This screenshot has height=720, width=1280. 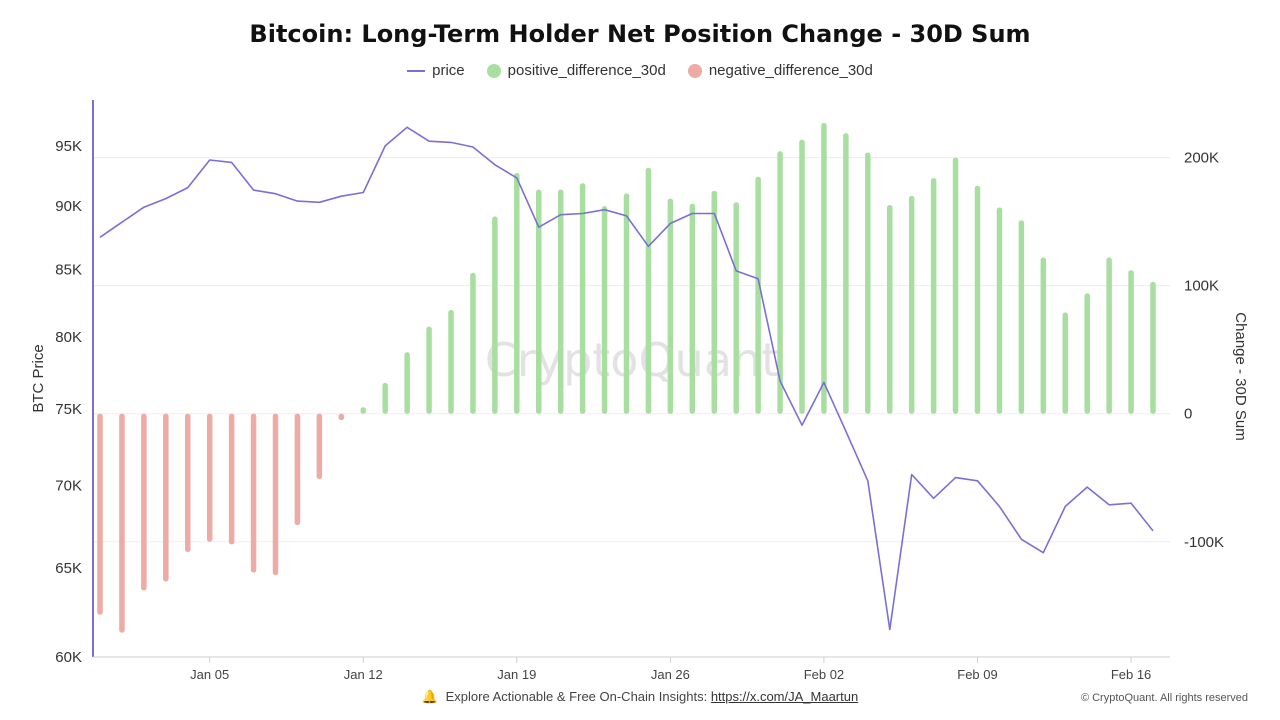 I want to click on left-tick-label: 80K, so click(x=68, y=337).